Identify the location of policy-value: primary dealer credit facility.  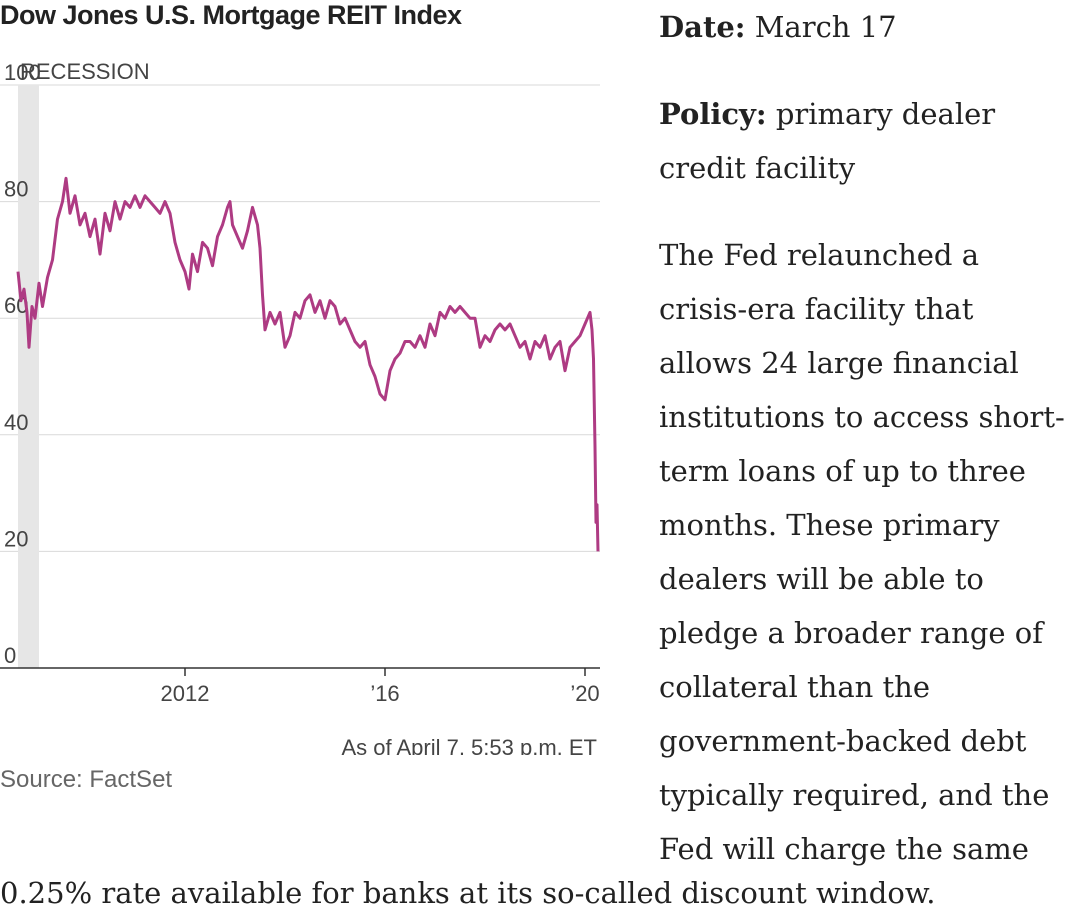
(827, 141).